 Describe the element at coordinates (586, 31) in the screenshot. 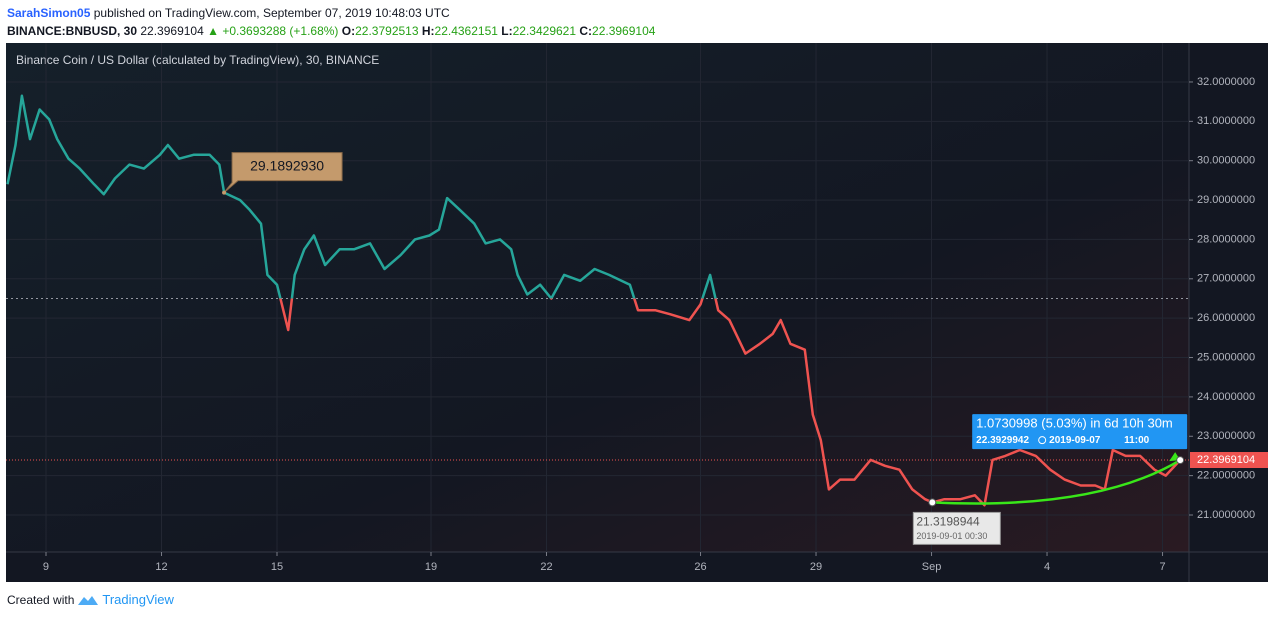

I see `c-label: C:` at that location.